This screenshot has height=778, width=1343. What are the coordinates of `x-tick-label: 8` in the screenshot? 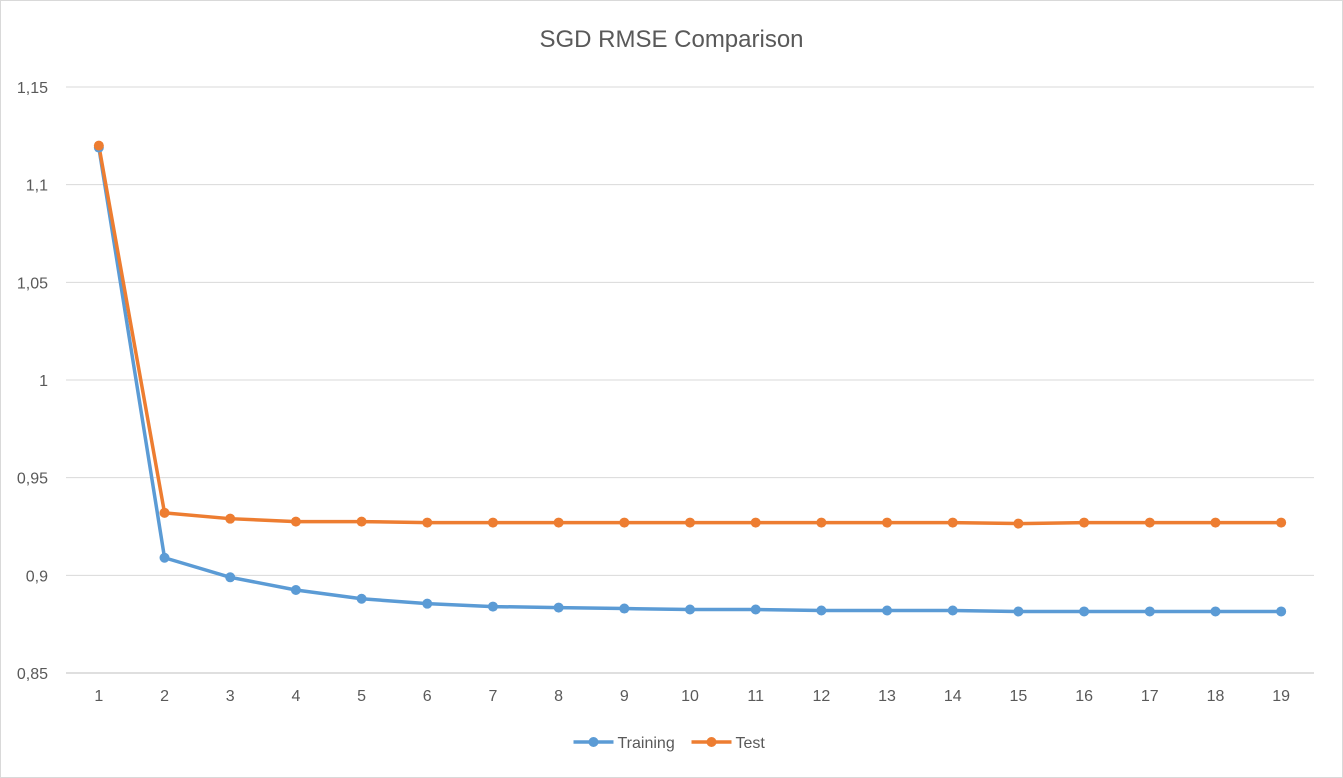 It's located at (558, 696).